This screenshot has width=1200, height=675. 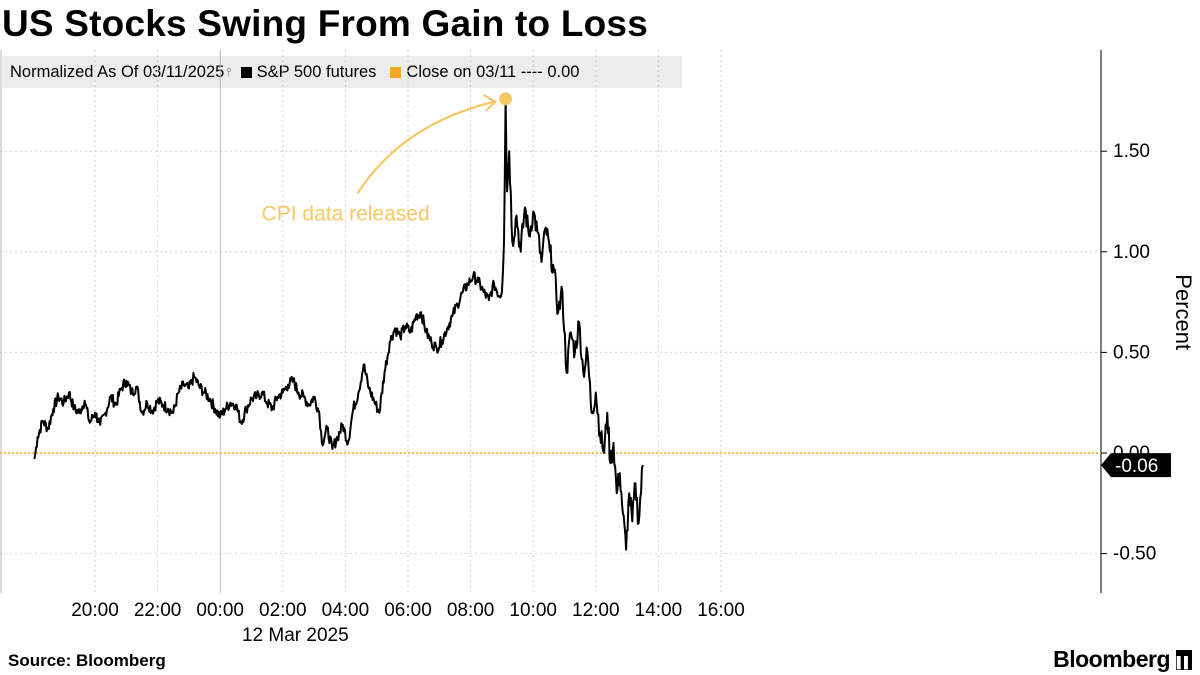 What do you see at coordinates (493, 71) in the screenshot?
I see `legend-close-label: Close on 03/11 ---- 0.00` at bounding box center [493, 71].